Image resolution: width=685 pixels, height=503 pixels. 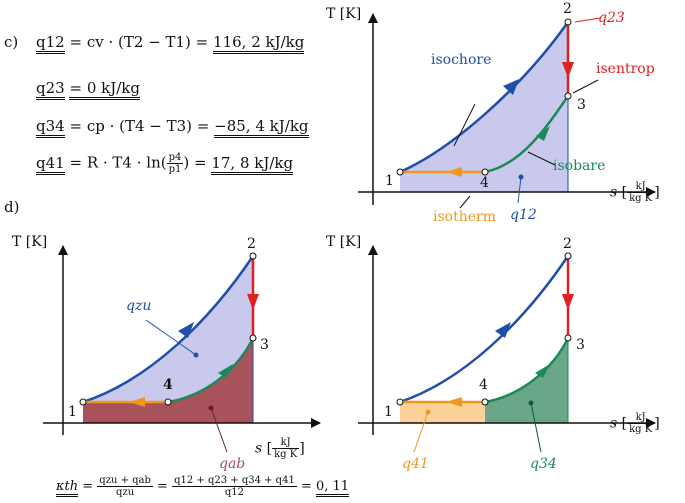 What do you see at coordinates (30, 242) in the screenshot?
I see `t-axis-label-d1: T [K]` at bounding box center [30, 242].